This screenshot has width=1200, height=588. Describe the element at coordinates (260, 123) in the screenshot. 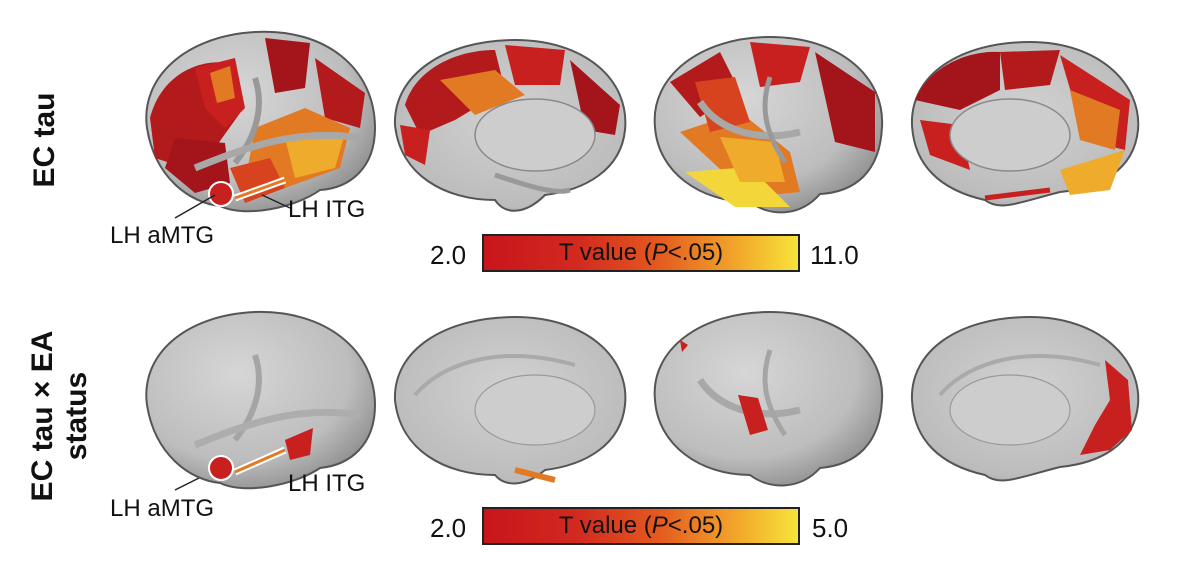

I see `brain-left-lateral-row1` at that location.